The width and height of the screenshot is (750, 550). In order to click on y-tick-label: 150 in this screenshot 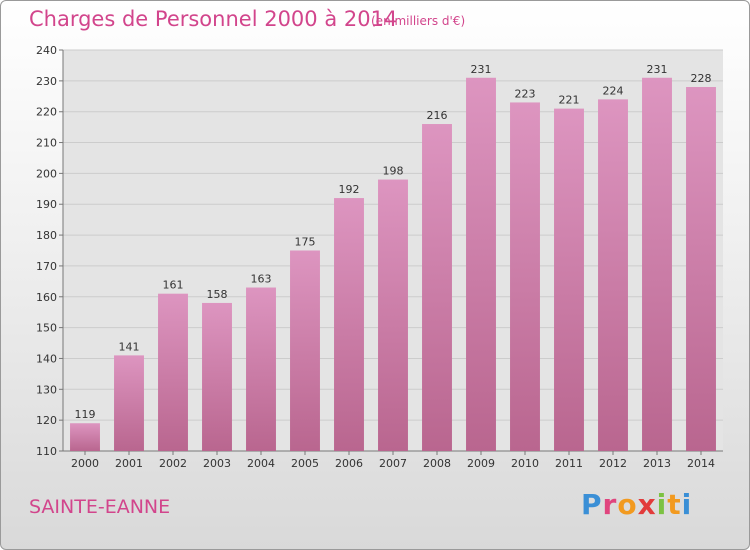, I will do `click(46, 328)`.